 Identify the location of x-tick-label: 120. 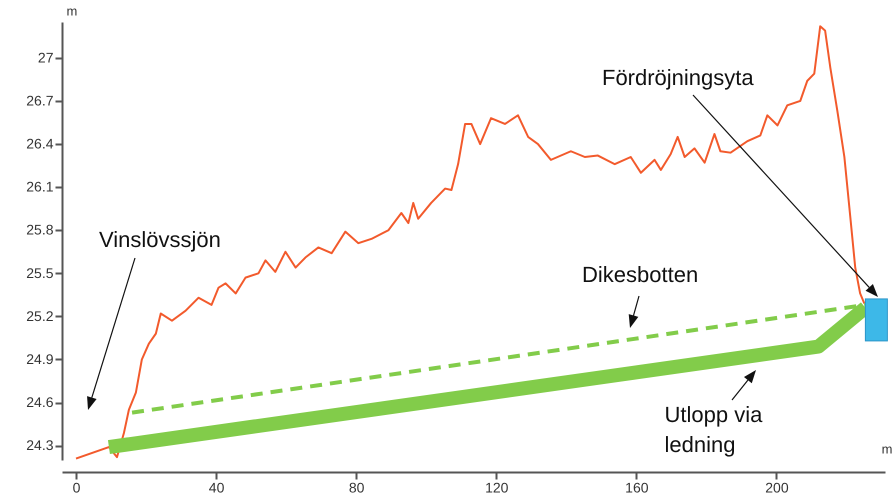
(497, 488).